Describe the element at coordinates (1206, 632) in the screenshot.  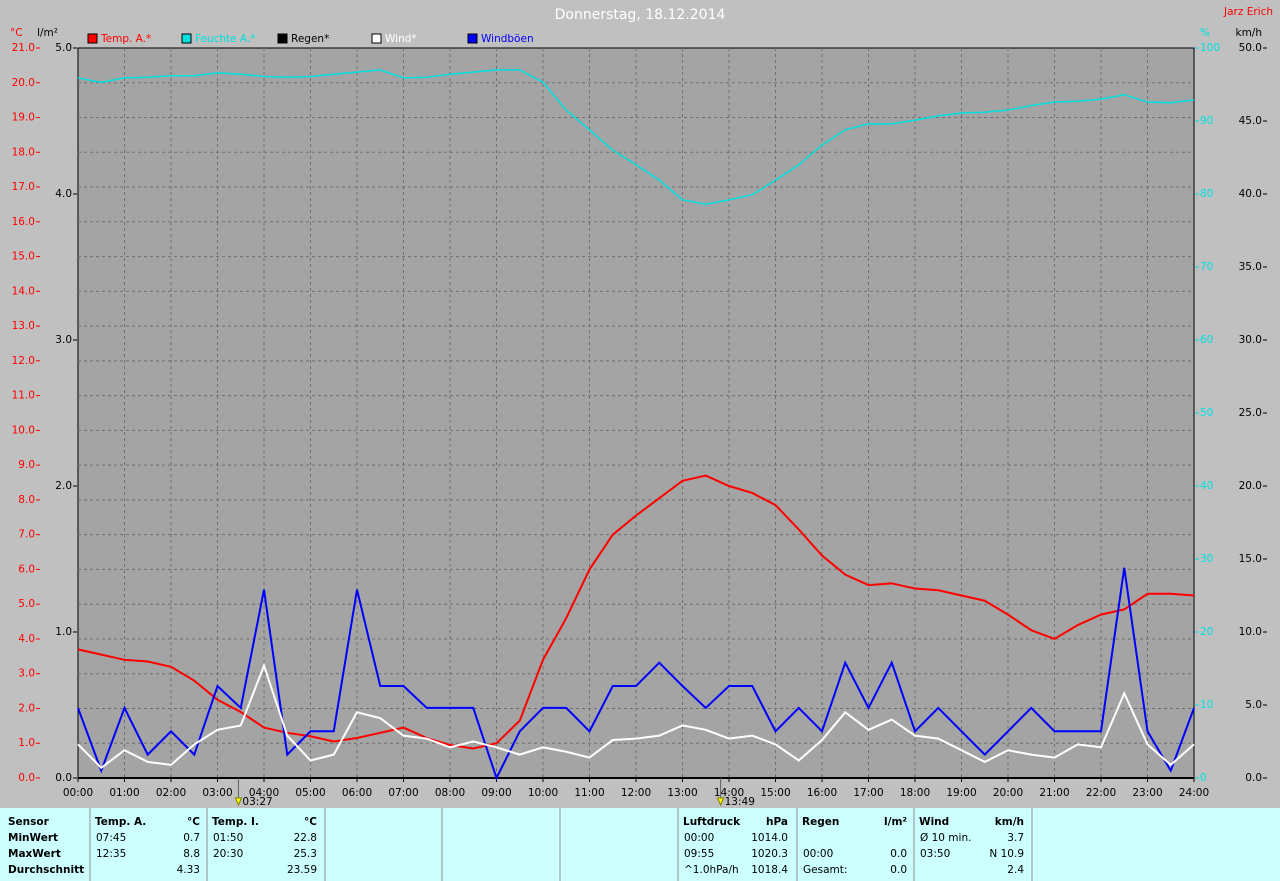
I see `y-tick-label: 20` at that location.